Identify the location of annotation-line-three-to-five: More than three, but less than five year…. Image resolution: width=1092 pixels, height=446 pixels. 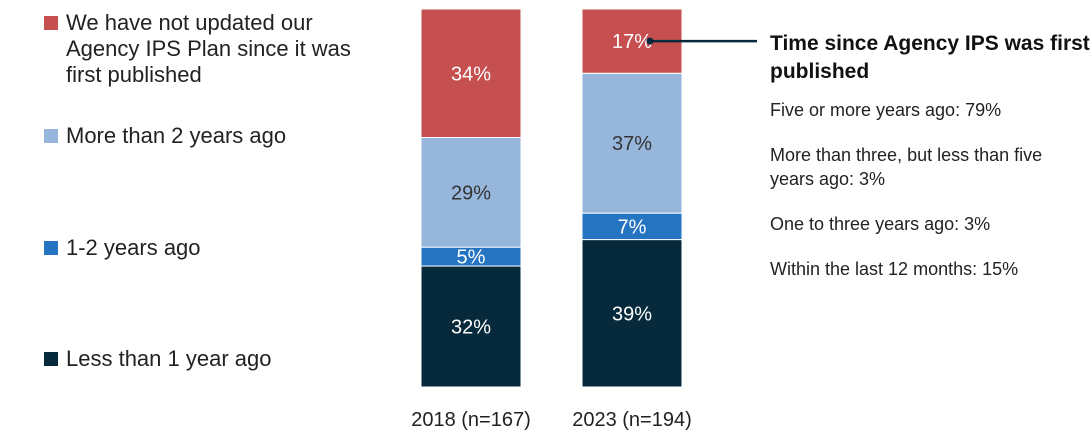
(906, 167).